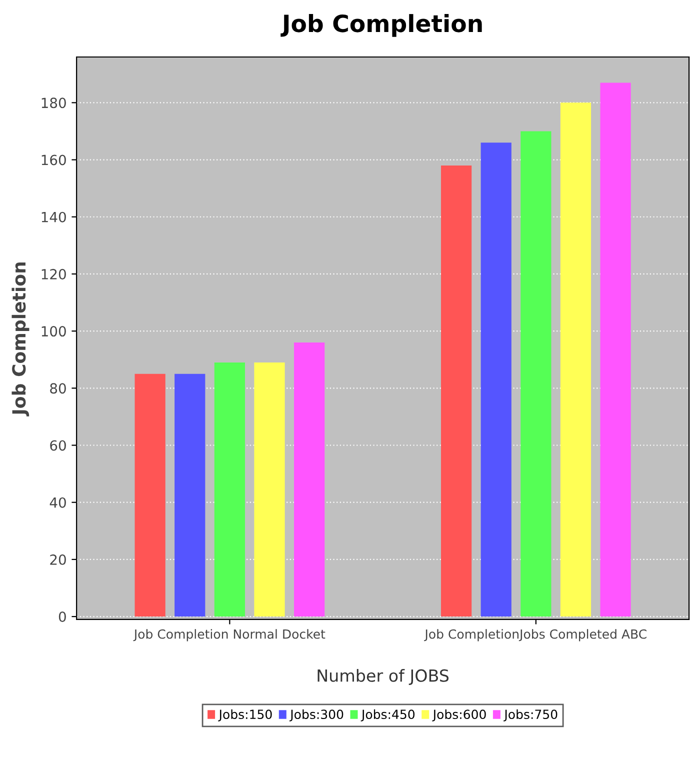 The width and height of the screenshot is (696, 760). What do you see at coordinates (54, 160) in the screenshot?
I see `y-tick-label: 160` at bounding box center [54, 160].